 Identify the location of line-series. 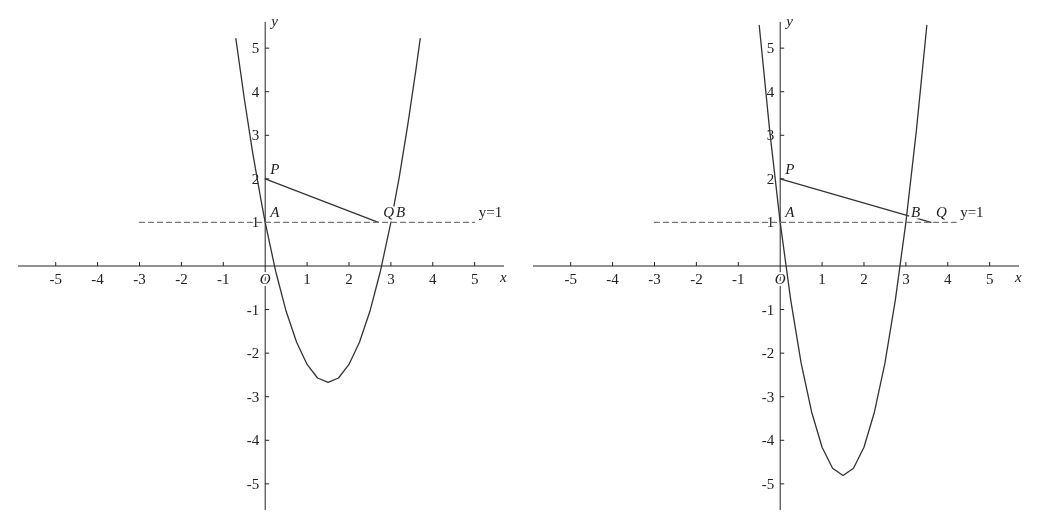
(328, 210).